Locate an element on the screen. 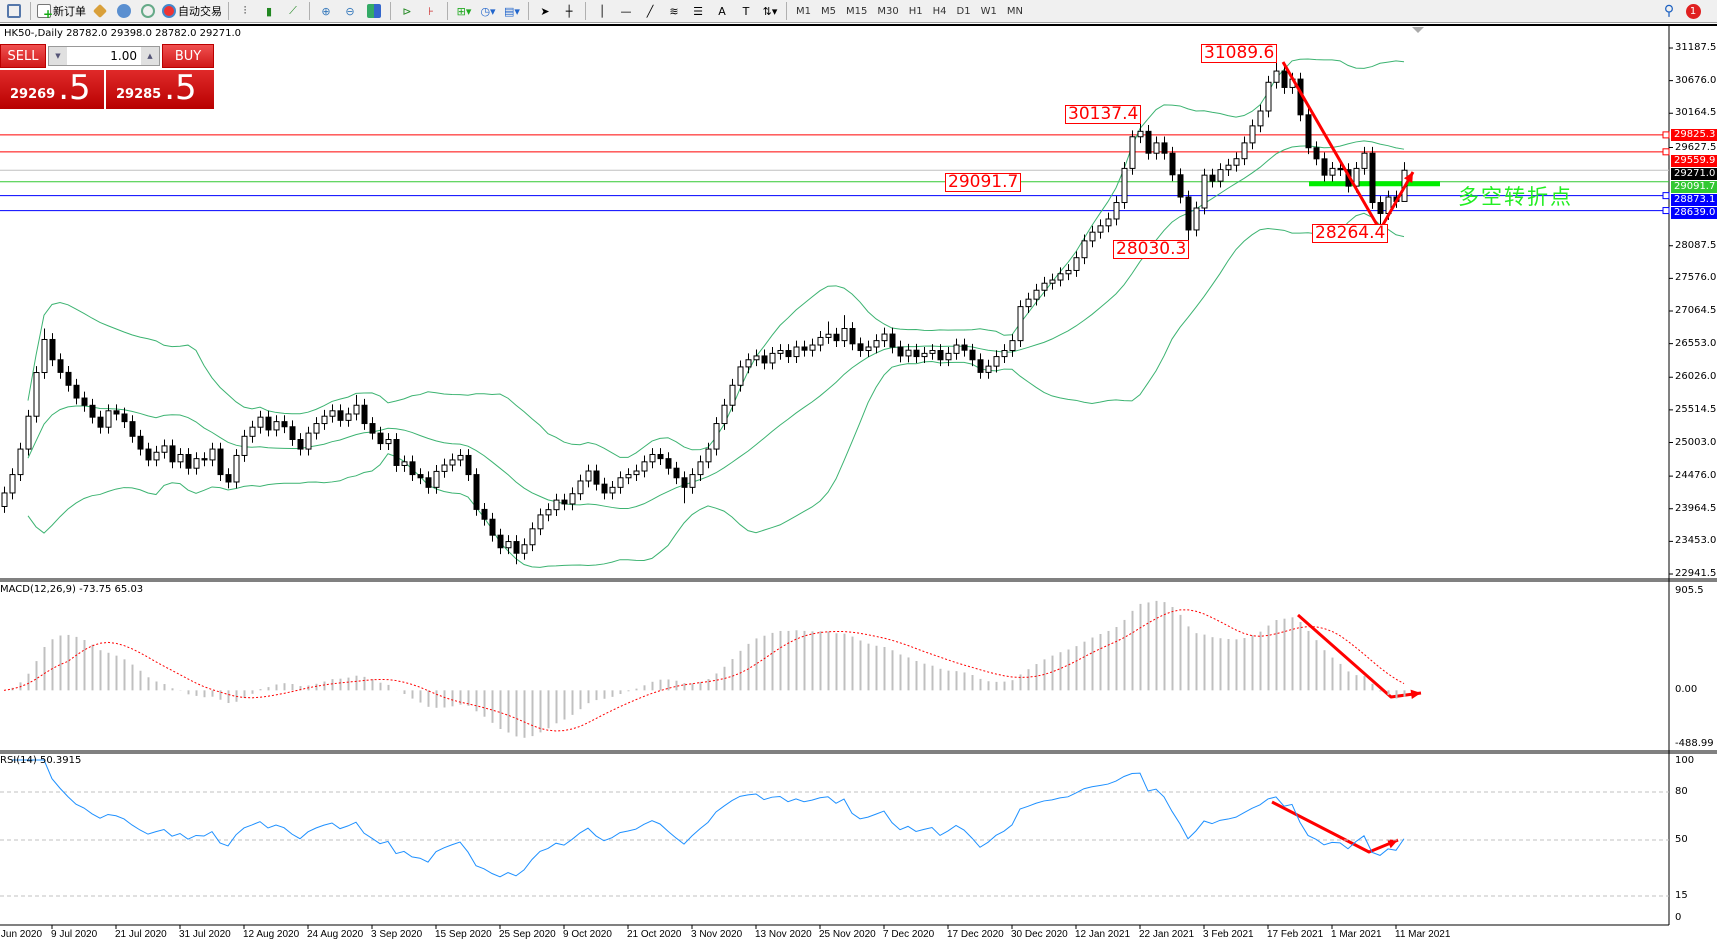 This screenshot has width=1717, height=943. chart-shift-marker is located at coordinates (1418, 30).